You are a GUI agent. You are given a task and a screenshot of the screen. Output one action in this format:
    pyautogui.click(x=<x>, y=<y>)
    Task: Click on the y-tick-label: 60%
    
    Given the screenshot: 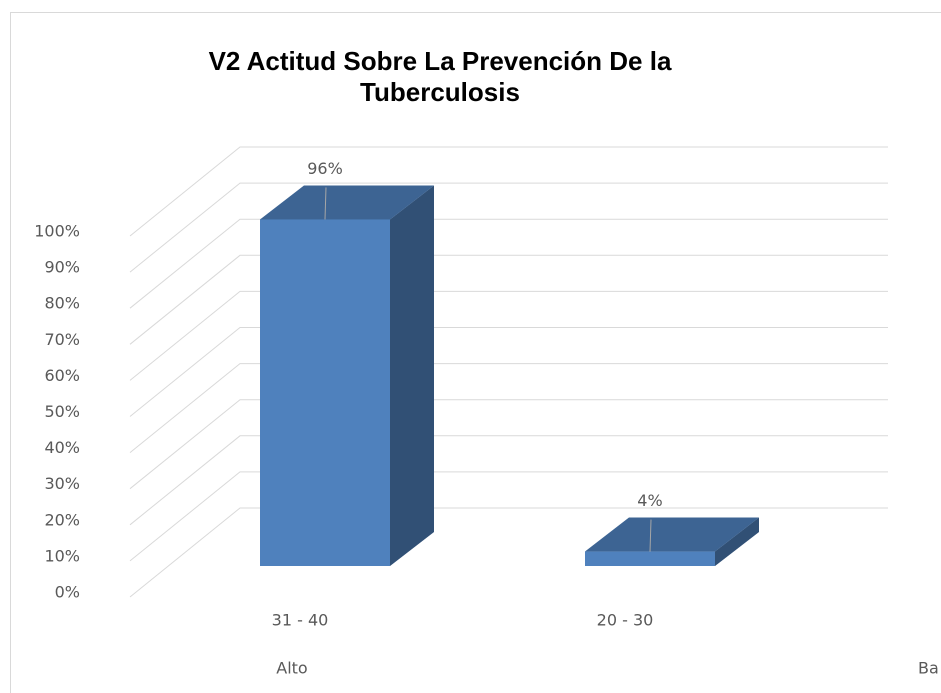 What is the action you would take?
    pyautogui.click(x=62, y=375)
    